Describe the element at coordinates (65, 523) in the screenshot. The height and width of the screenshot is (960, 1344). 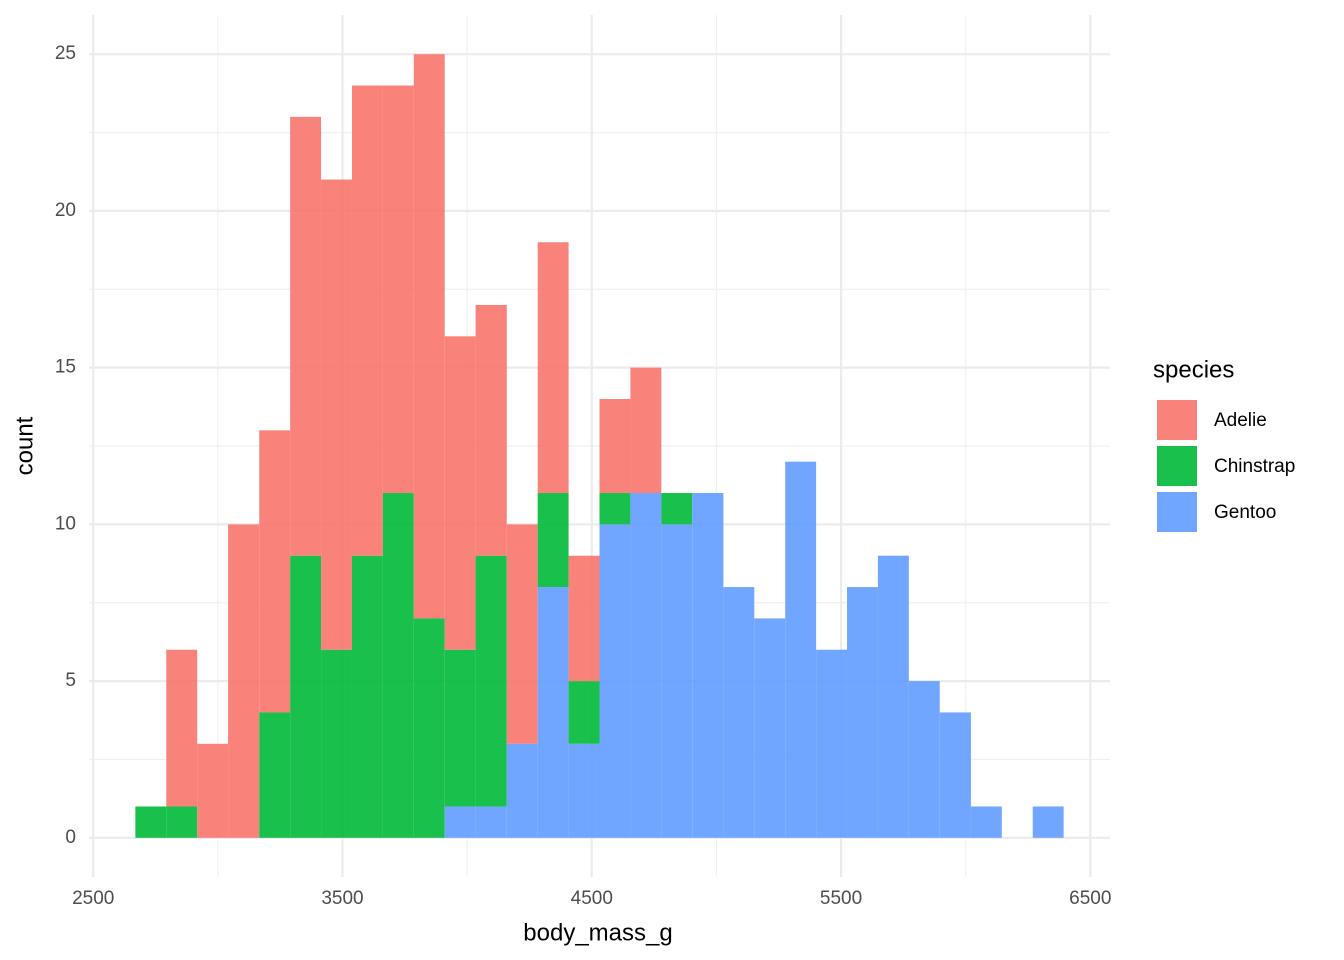
I see `y-tick-label: 10` at that location.